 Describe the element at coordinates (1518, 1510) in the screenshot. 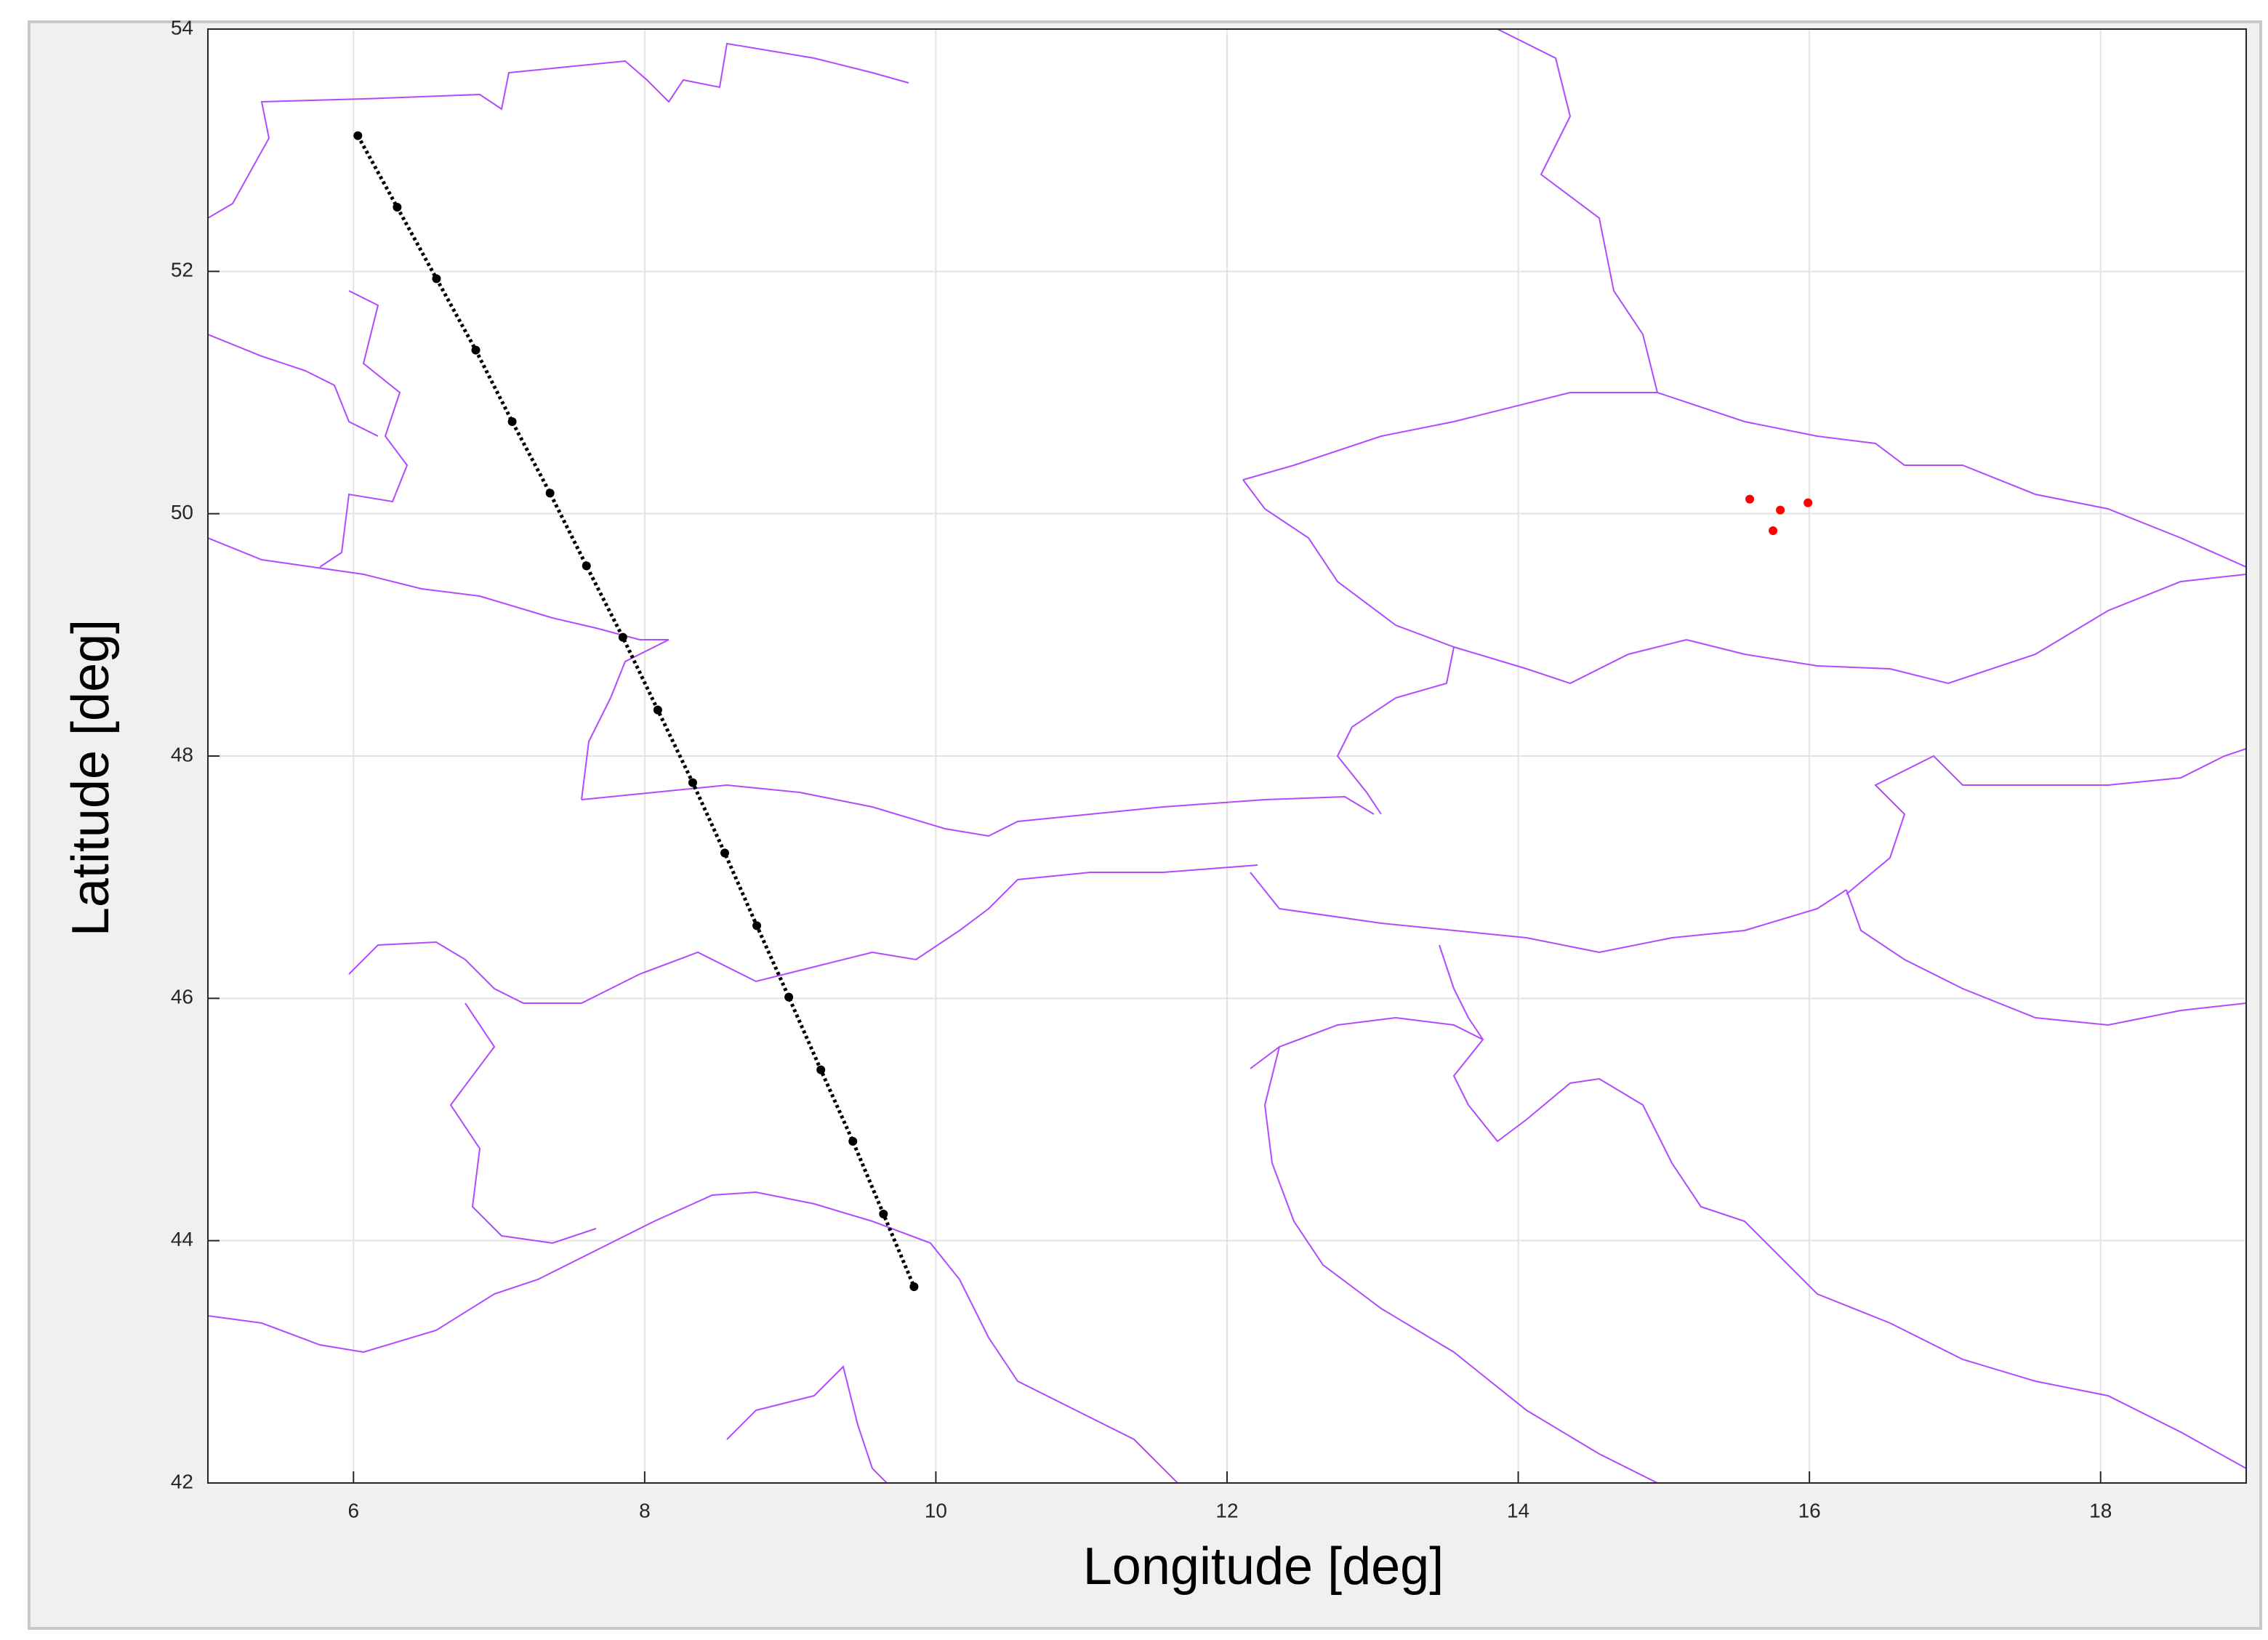

I see `x-tick-label: 14` at that location.